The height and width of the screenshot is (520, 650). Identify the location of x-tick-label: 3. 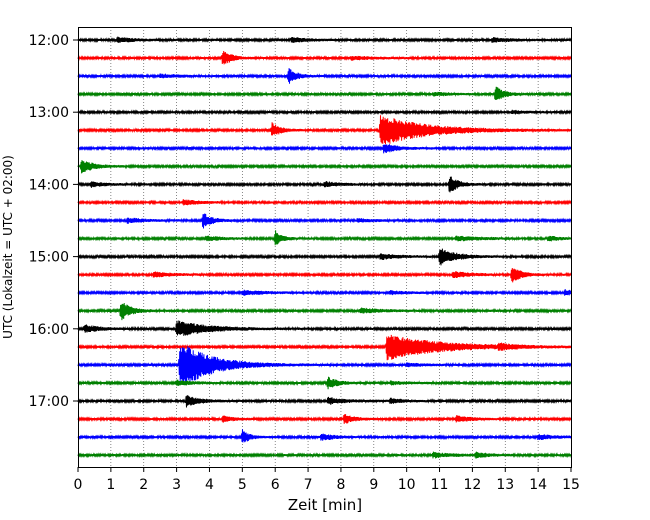
(176, 485).